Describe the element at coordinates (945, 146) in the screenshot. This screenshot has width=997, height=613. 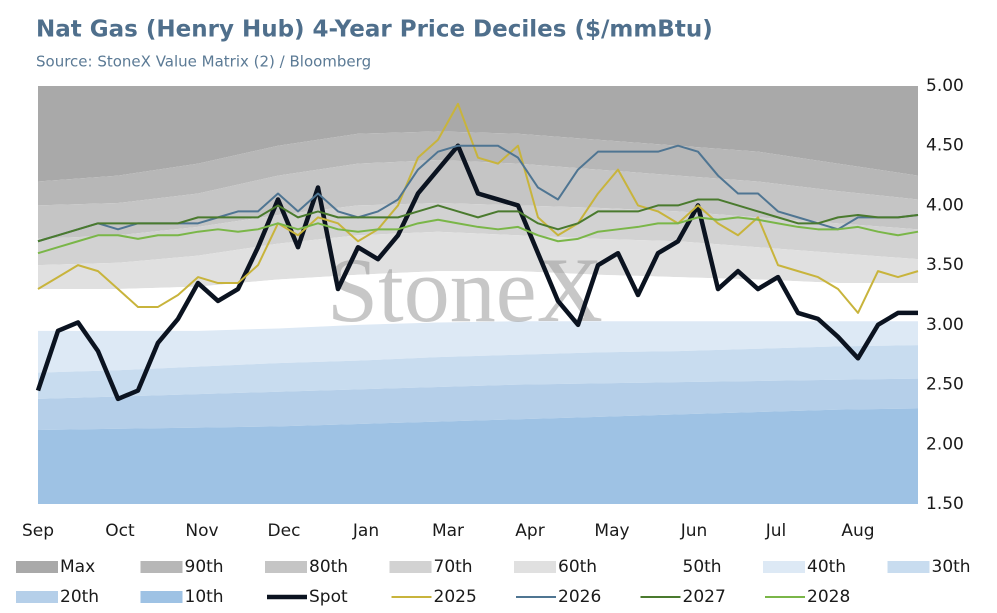
I see `y-tick-label: 4.50` at that location.